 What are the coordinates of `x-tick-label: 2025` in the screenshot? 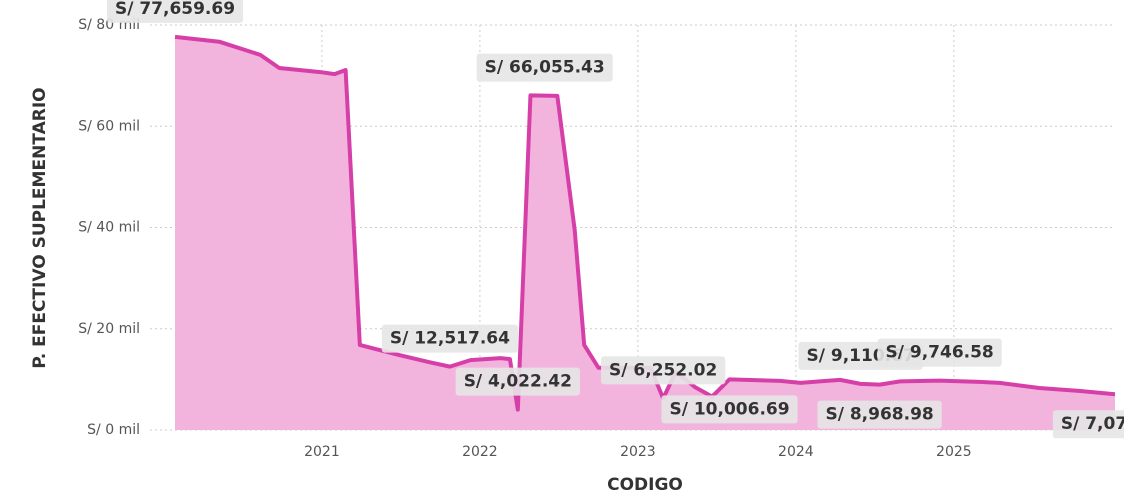 It's located at (954, 452).